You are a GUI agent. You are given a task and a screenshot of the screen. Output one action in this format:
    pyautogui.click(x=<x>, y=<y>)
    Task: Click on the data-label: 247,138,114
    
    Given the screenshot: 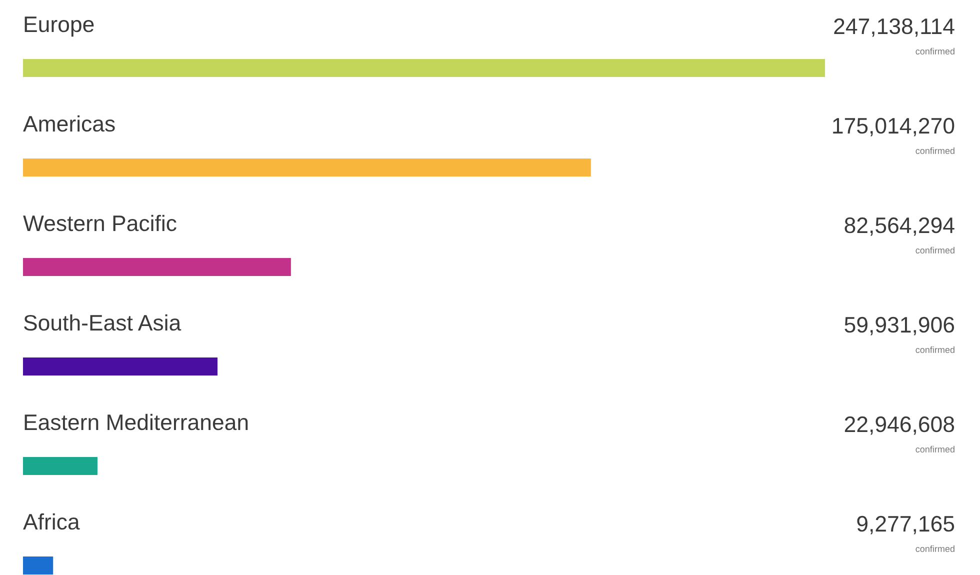 What is the action you would take?
    pyautogui.click(x=894, y=27)
    